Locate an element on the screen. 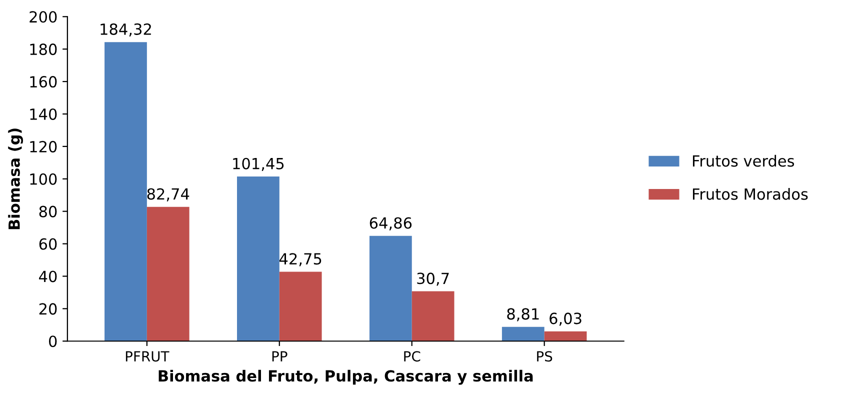 Image resolution: width=843 pixels, height=416 pixels. y-tick-label: 60 is located at coordinates (48, 244).